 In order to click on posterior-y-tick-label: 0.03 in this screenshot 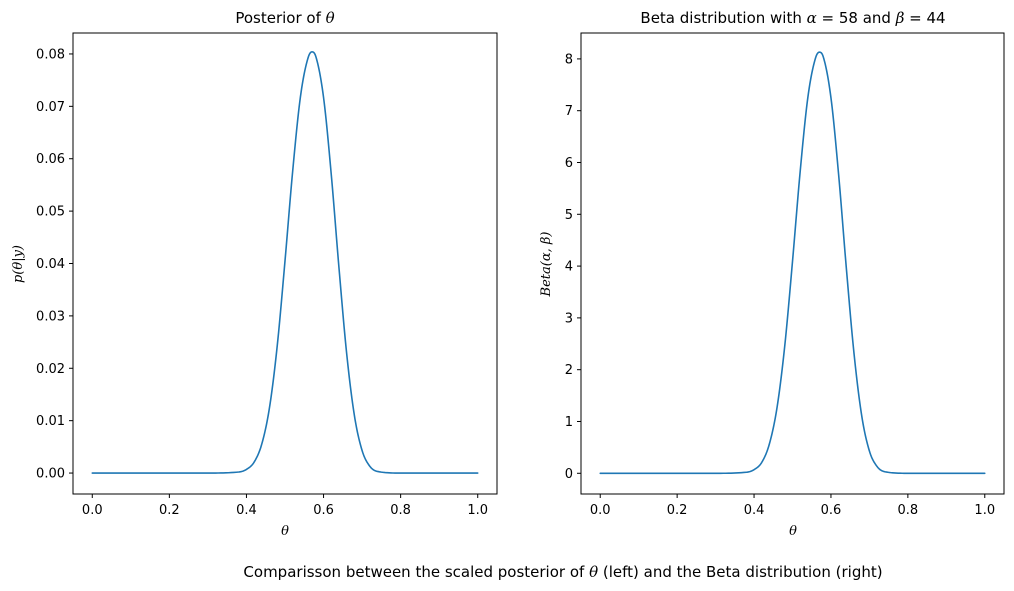, I will do `click(50, 316)`.